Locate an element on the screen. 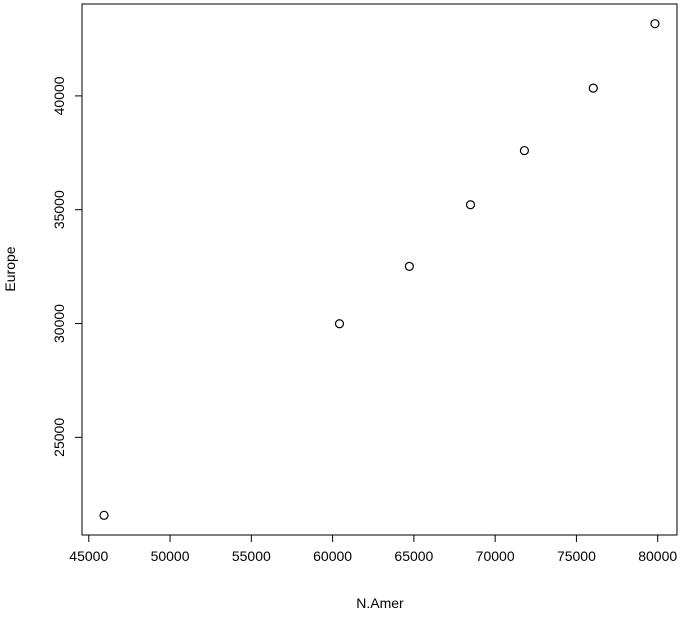  y-axis-label: Europe is located at coordinates (10, 268).